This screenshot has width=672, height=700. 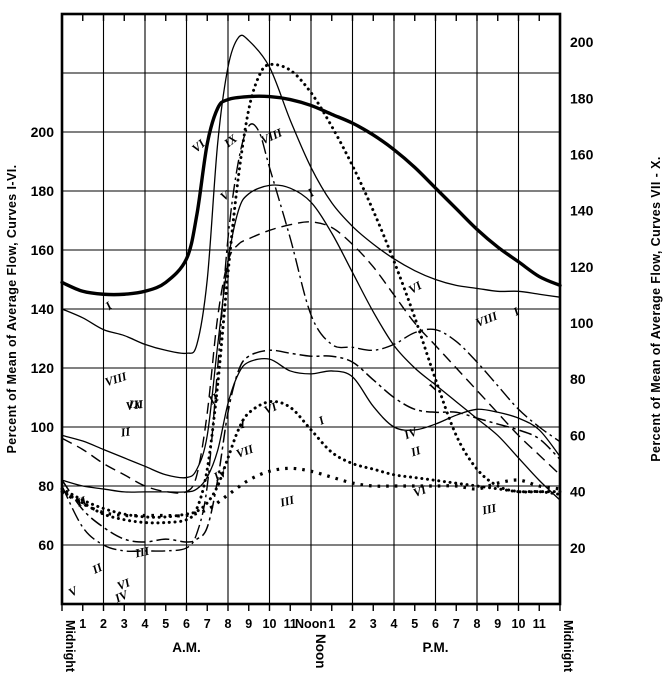 I want to click on curve-label-IV-23: IV, so click(x=410, y=433).